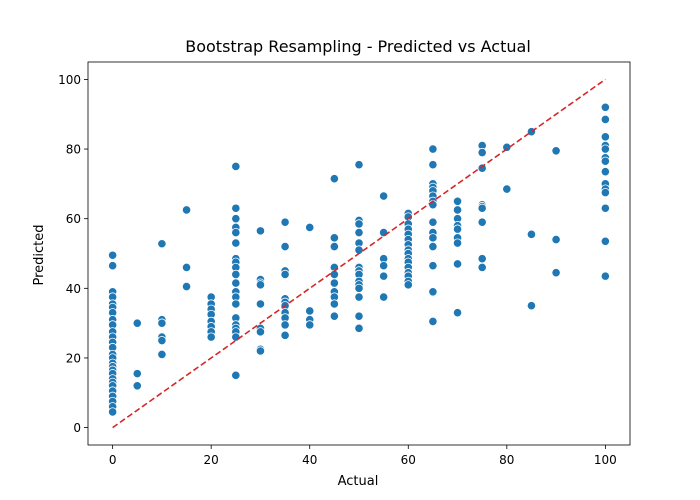 Image resolution: width=700 pixels, height=500 pixels. I want to click on x-tick-label: 100, so click(605, 460).